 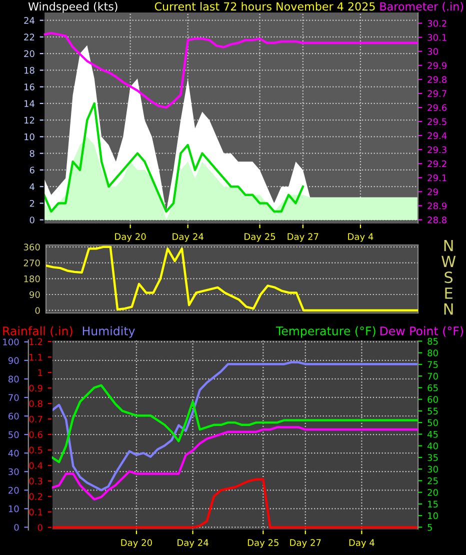 I want to click on y3-tick-label: 35, so click(x=433, y=457).